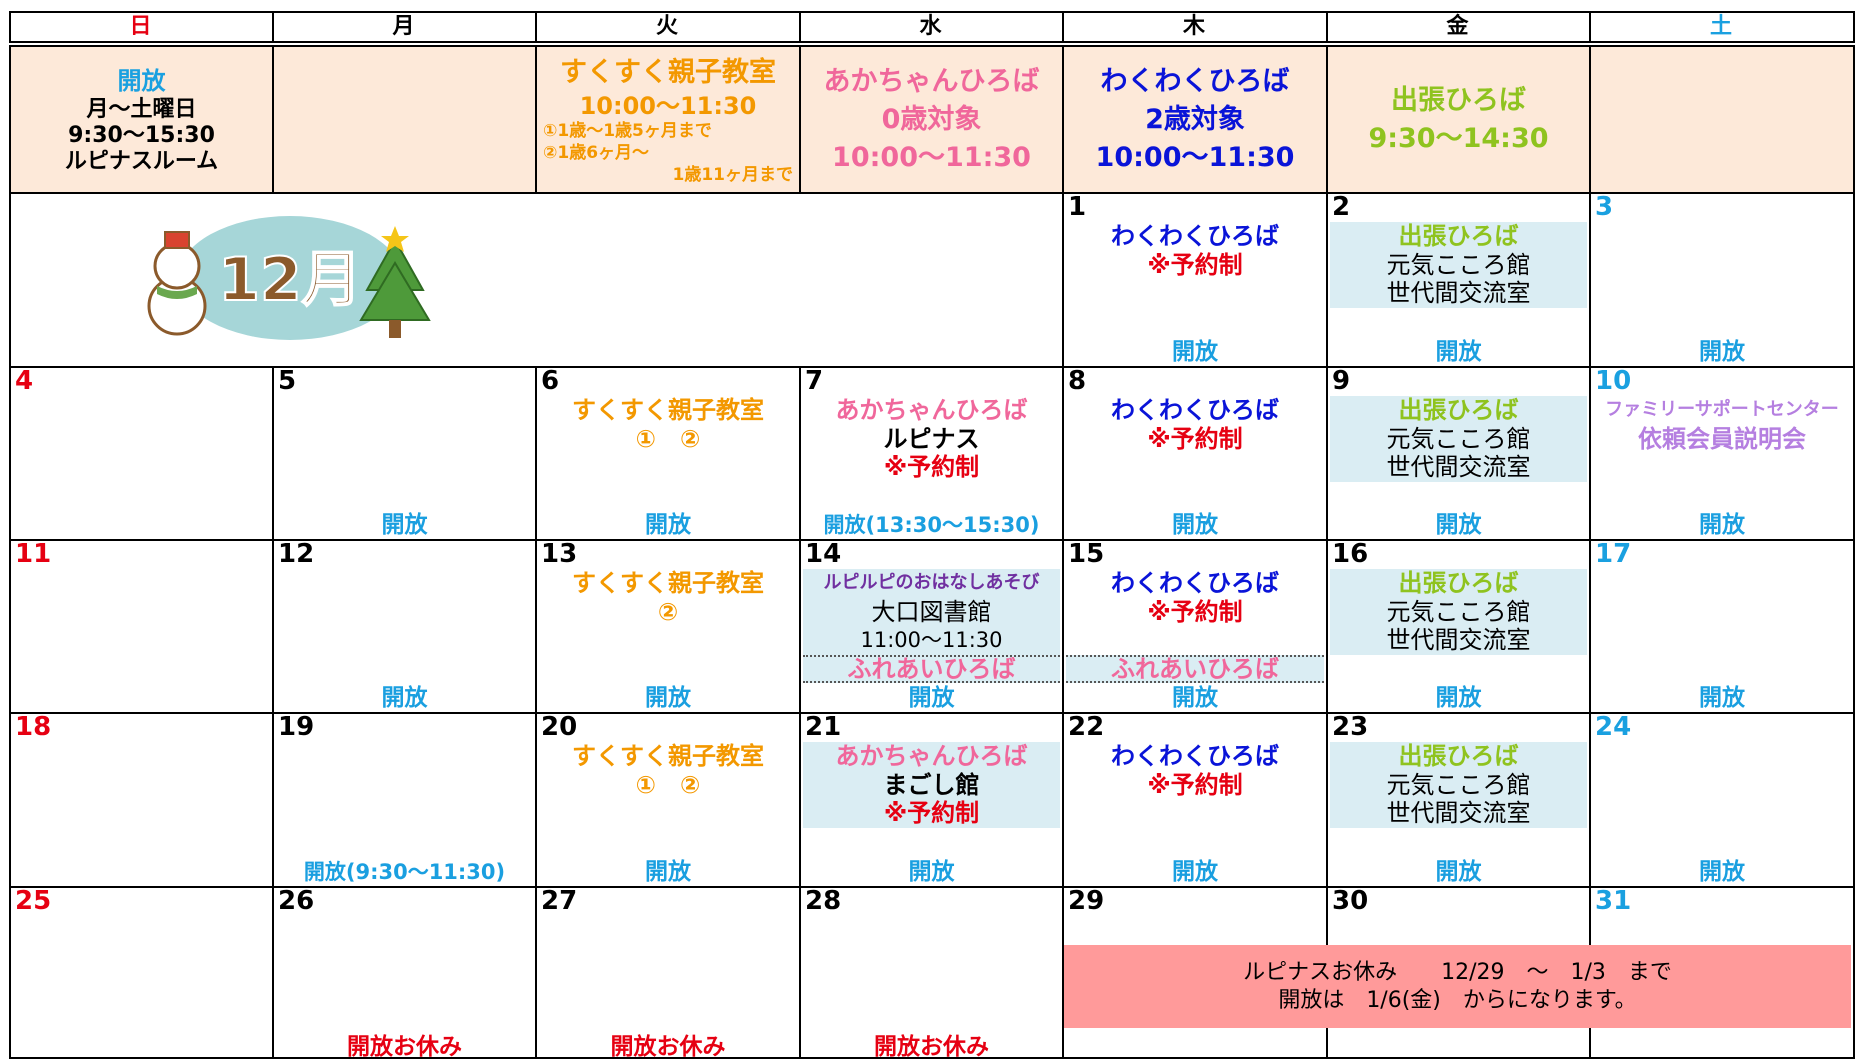 Image resolution: width=1858 pixels, height=1061 pixels. What do you see at coordinates (1193, 26) in the screenshot?
I see `weekday-label: 木` at bounding box center [1193, 26].